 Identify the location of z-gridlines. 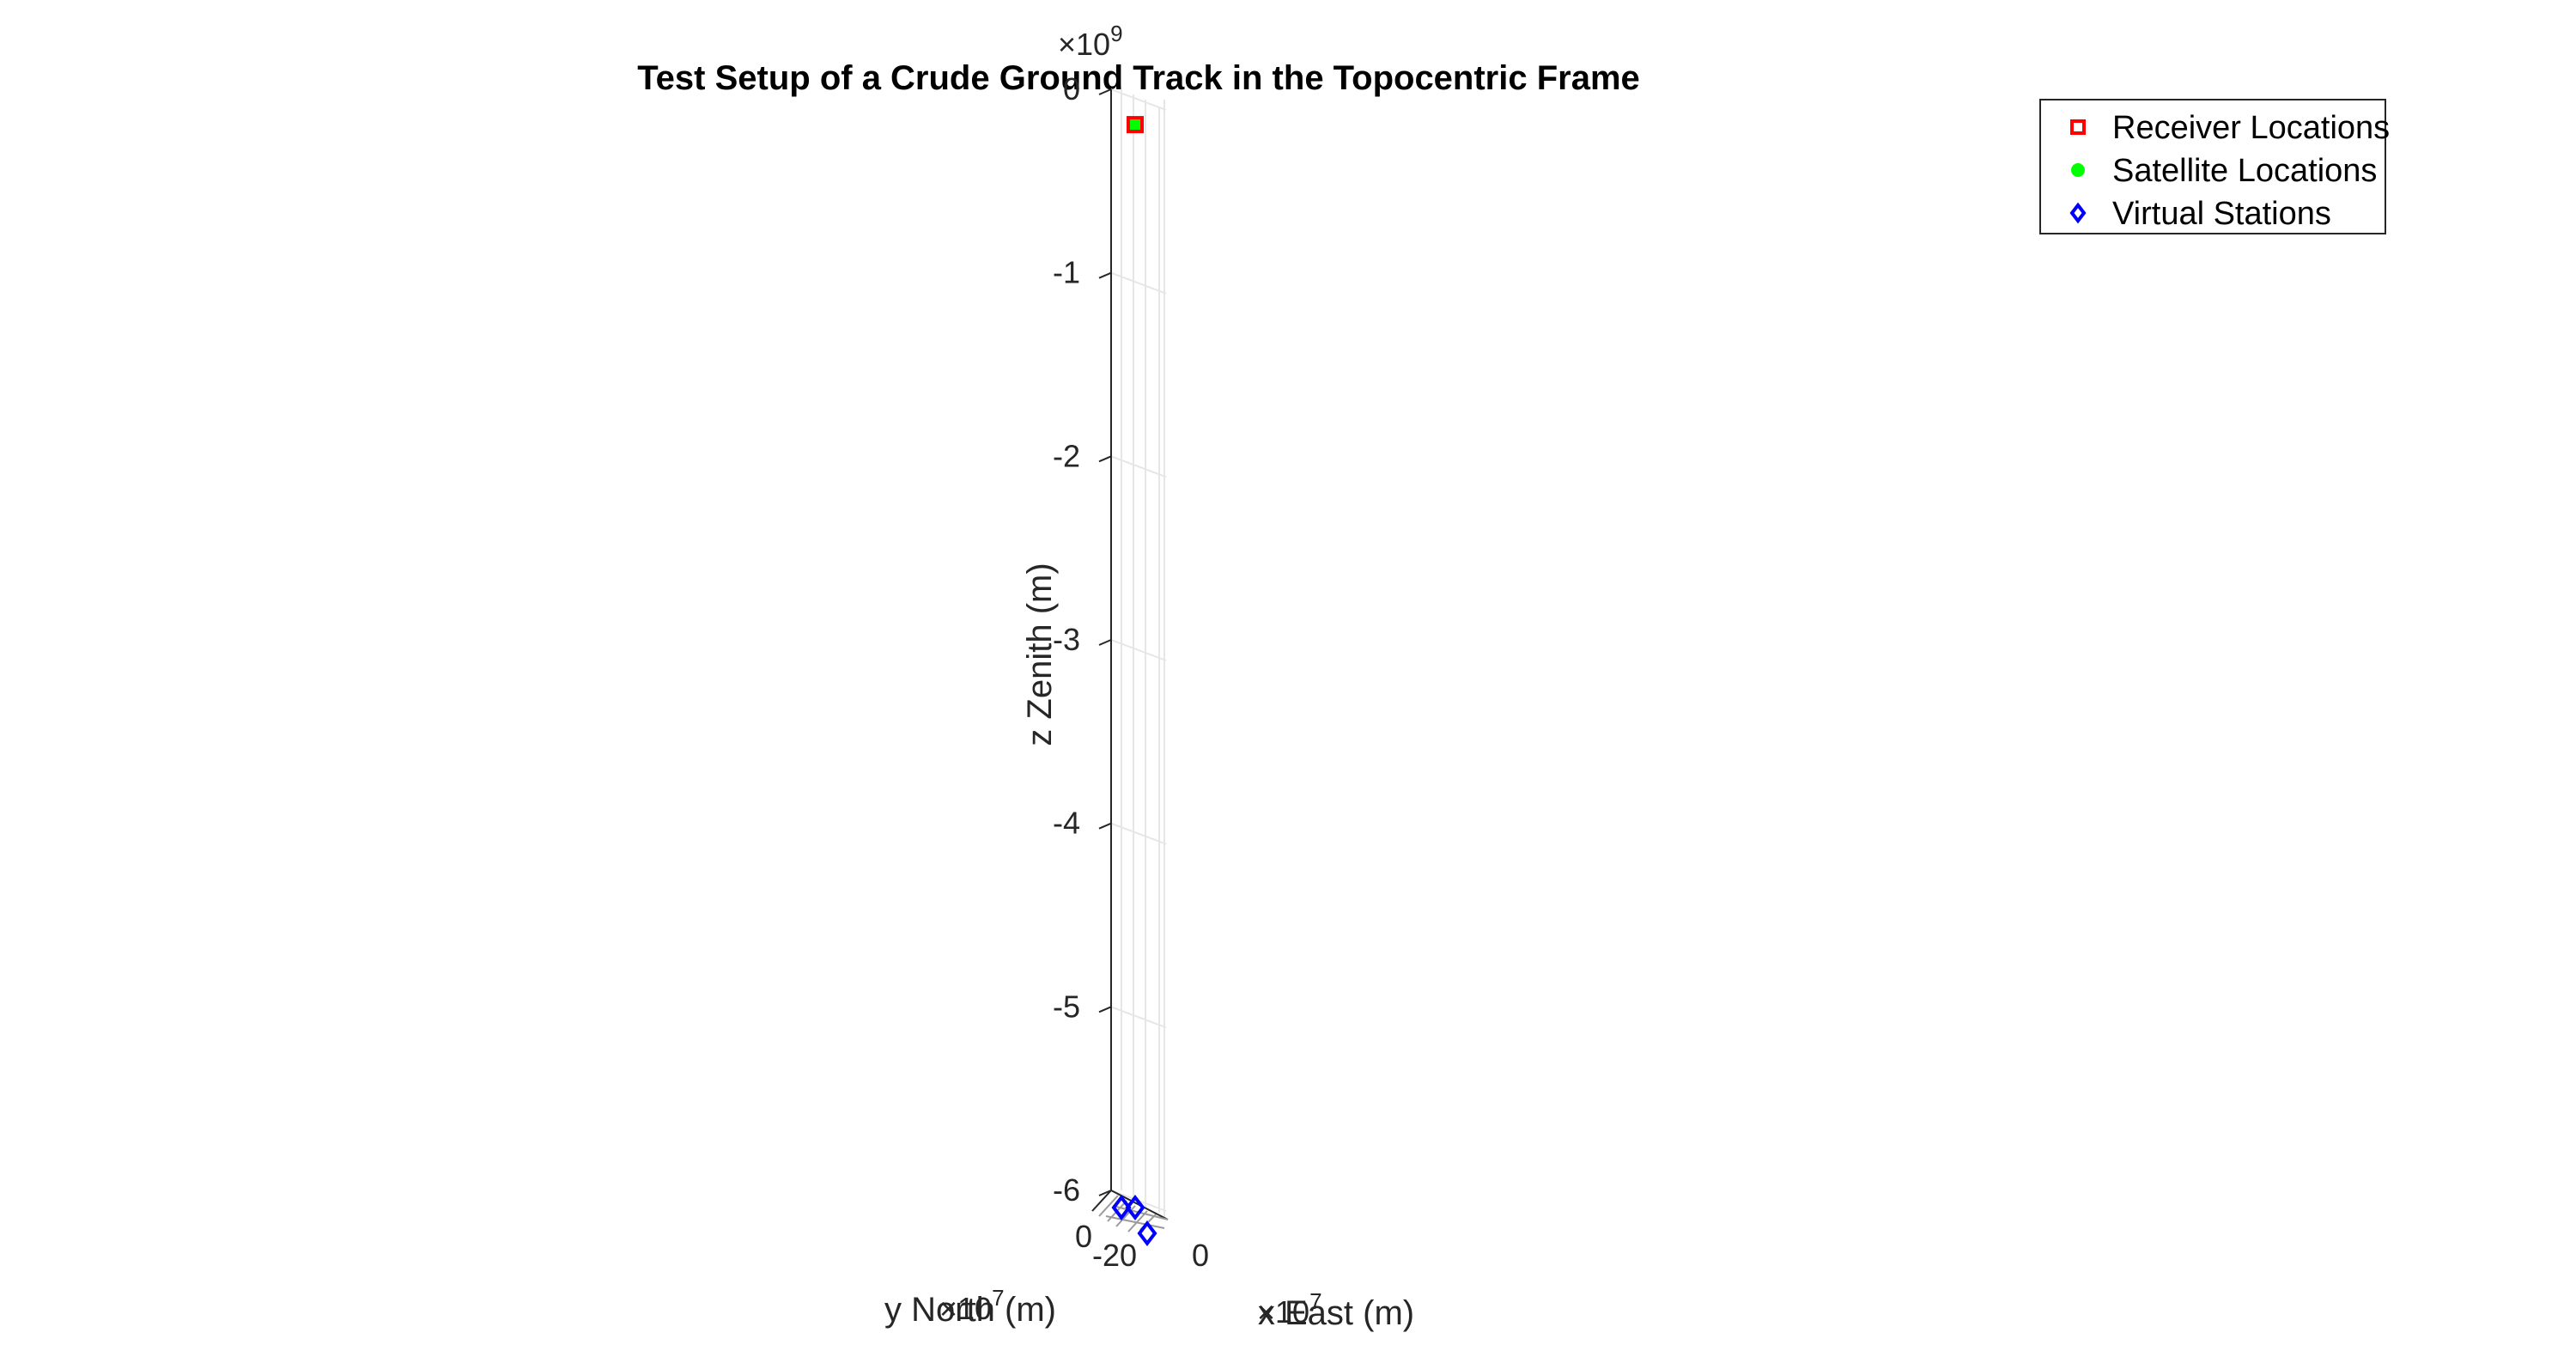
(1138, 650).